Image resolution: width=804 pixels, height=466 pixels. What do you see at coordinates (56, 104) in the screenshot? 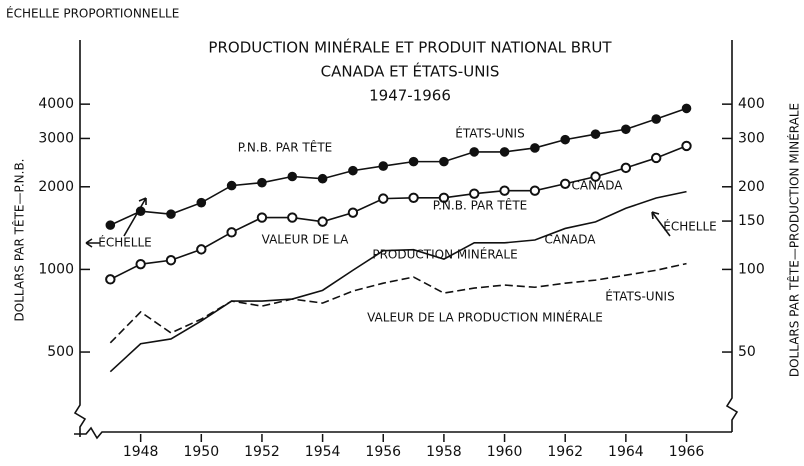
I see `y-tick-label: 4000` at bounding box center [56, 104].